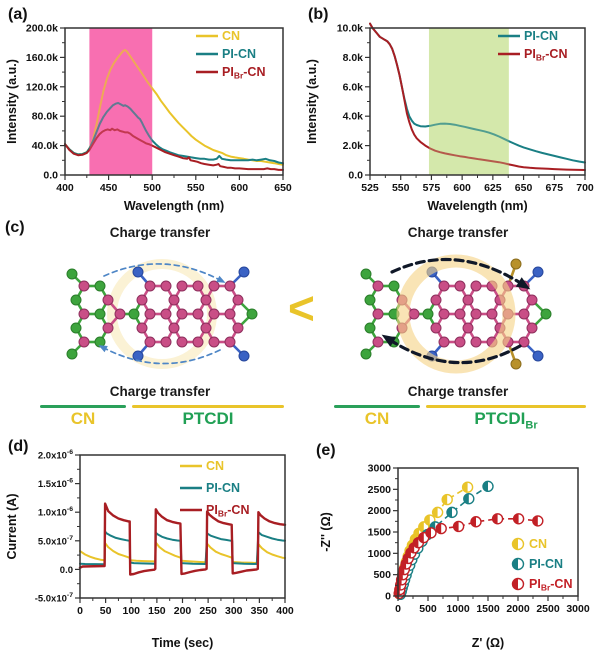 The height and width of the screenshot is (652, 600). I want to click on svg-text: Current (A), so click(12, 527).